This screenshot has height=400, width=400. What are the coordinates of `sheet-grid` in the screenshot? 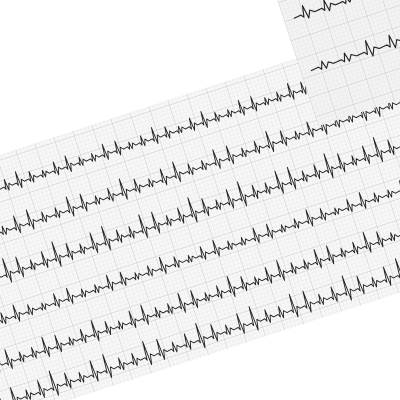 It's located at (336, 63).